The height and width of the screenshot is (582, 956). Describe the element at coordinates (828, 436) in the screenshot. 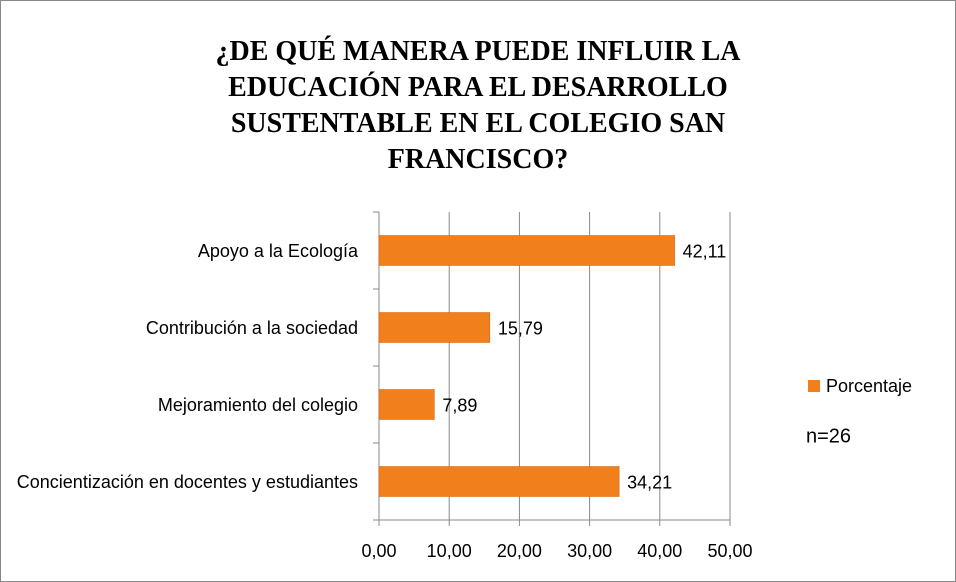

I see `annotation: n=26` at that location.